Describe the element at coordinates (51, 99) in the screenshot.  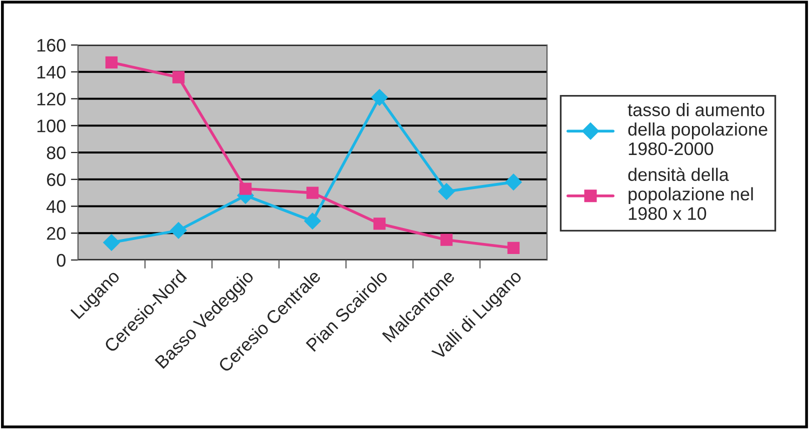
I see `y-tick-label: 120` at that location.